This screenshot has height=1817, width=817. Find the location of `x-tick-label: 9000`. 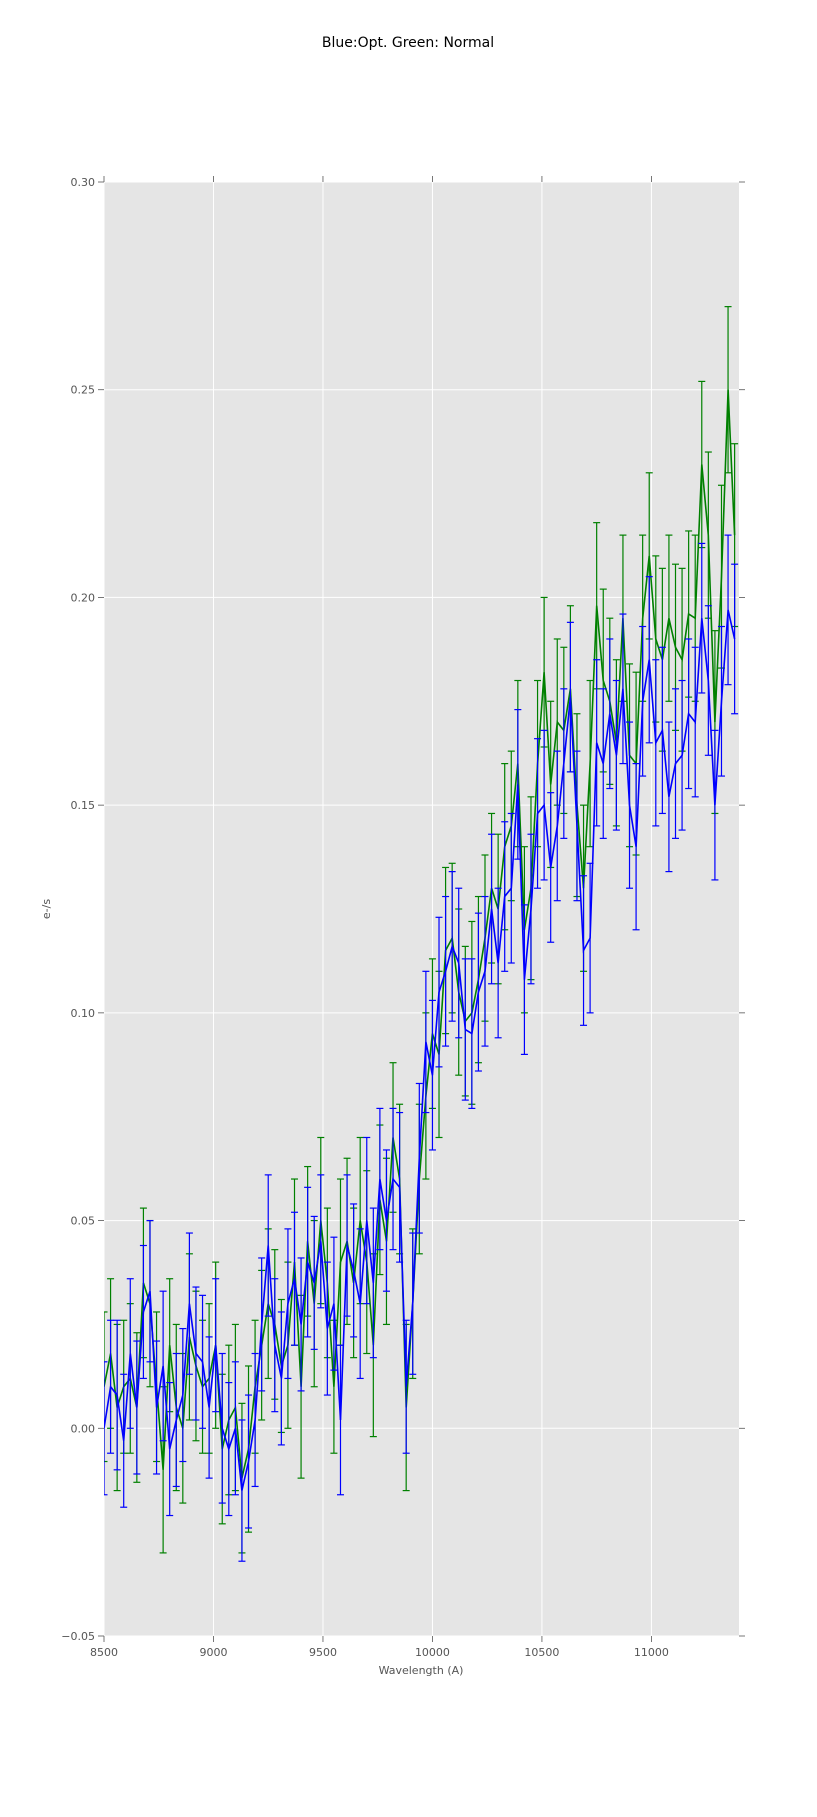

x-tick-label: 9000 is located at coordinates (213, 1652).